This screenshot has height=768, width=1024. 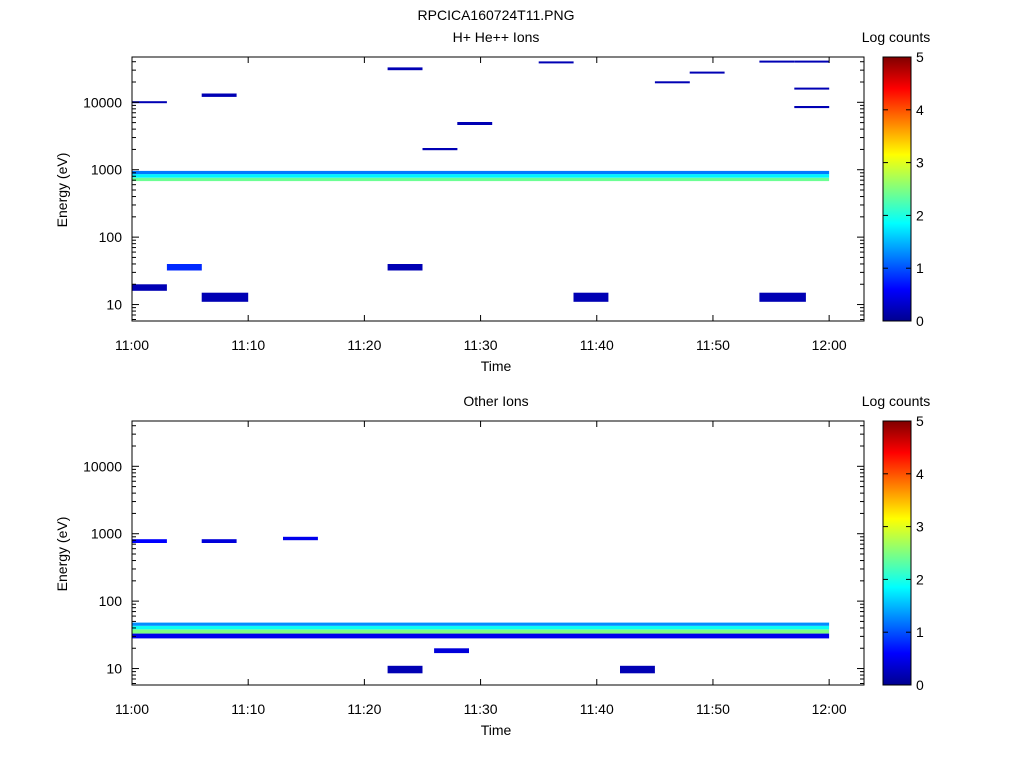 I want to click on panel-title: H+ He++ Ions, so click(x=496, y=37).